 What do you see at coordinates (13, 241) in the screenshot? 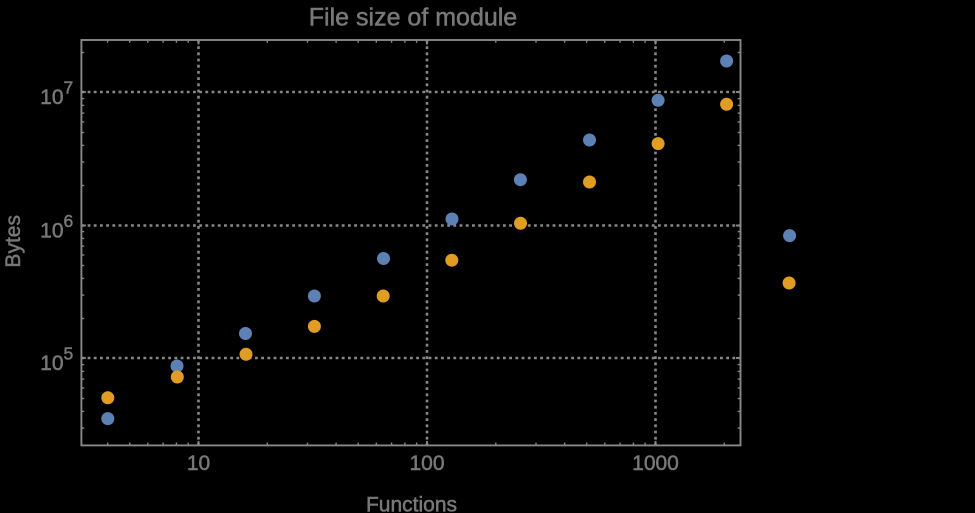
I see `svg-text: Bytes` at bounding box center [13, 241].